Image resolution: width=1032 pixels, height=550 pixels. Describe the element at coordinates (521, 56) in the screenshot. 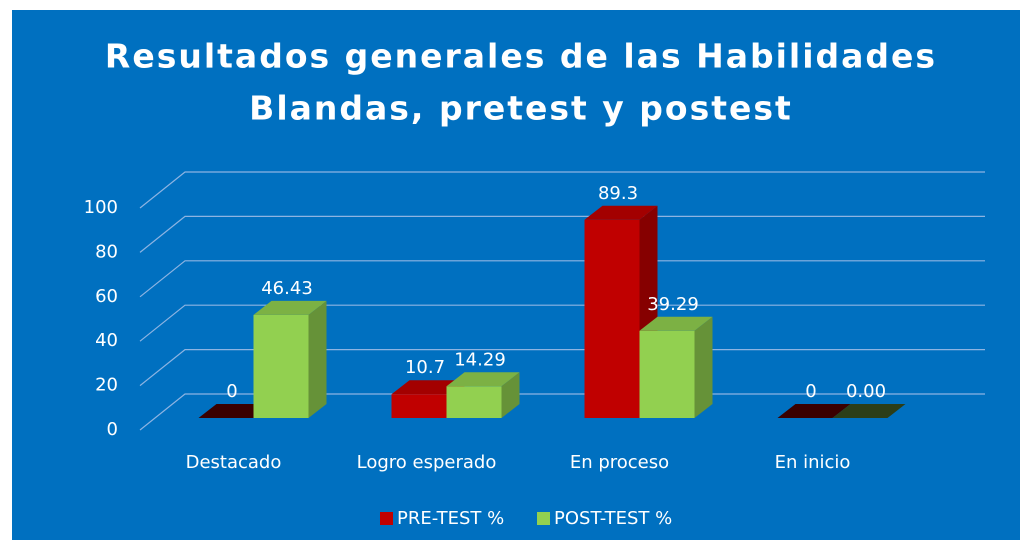

I see `chart-title: Resultados generales de las Habilidades` at that location.